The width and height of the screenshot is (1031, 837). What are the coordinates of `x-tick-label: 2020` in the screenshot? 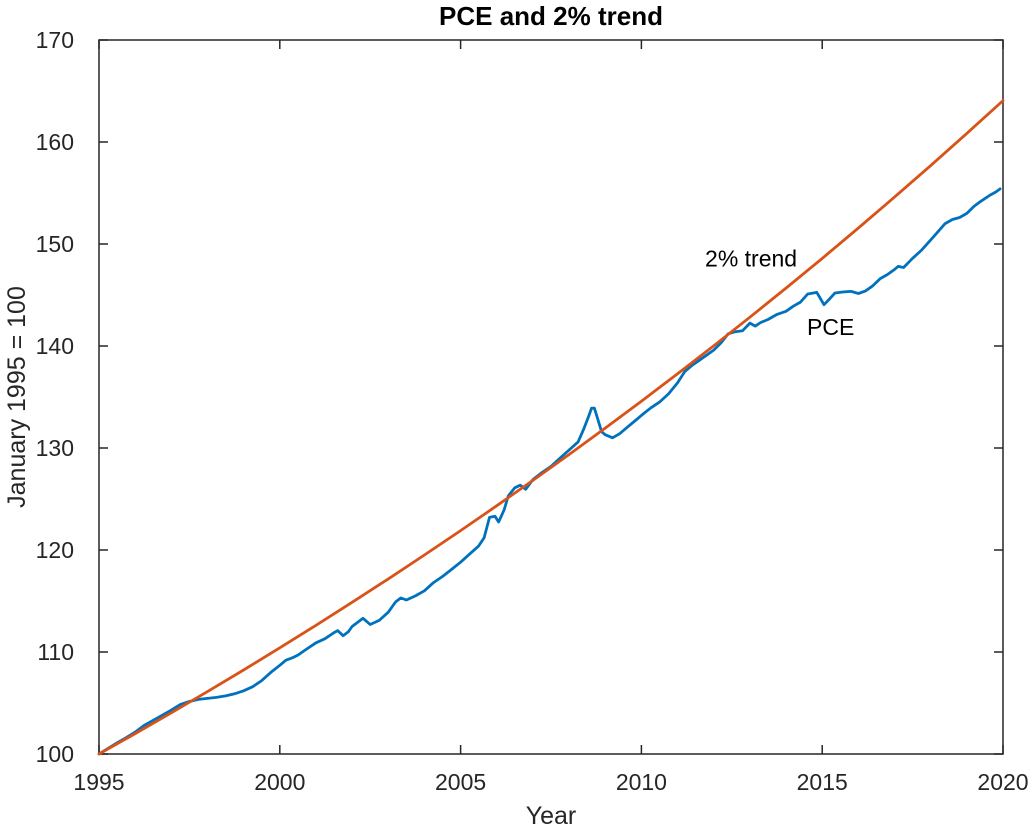 It's located at (1002, 782).